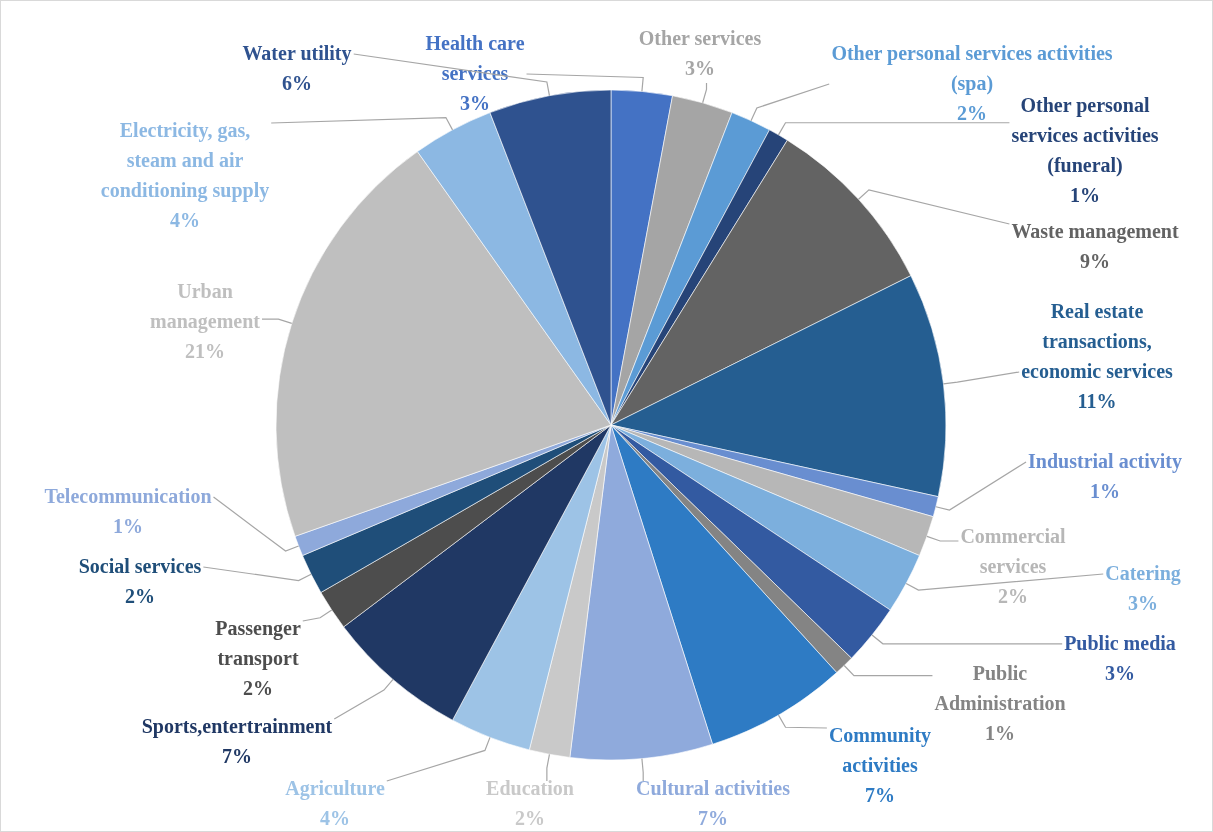 The width and height of the screenshot is (1213, 832). Describe the element at coordinates (185, 160) in the screenshot. I see `slice-label: Electricity, gas, steam and air conditioning supply` at that location.